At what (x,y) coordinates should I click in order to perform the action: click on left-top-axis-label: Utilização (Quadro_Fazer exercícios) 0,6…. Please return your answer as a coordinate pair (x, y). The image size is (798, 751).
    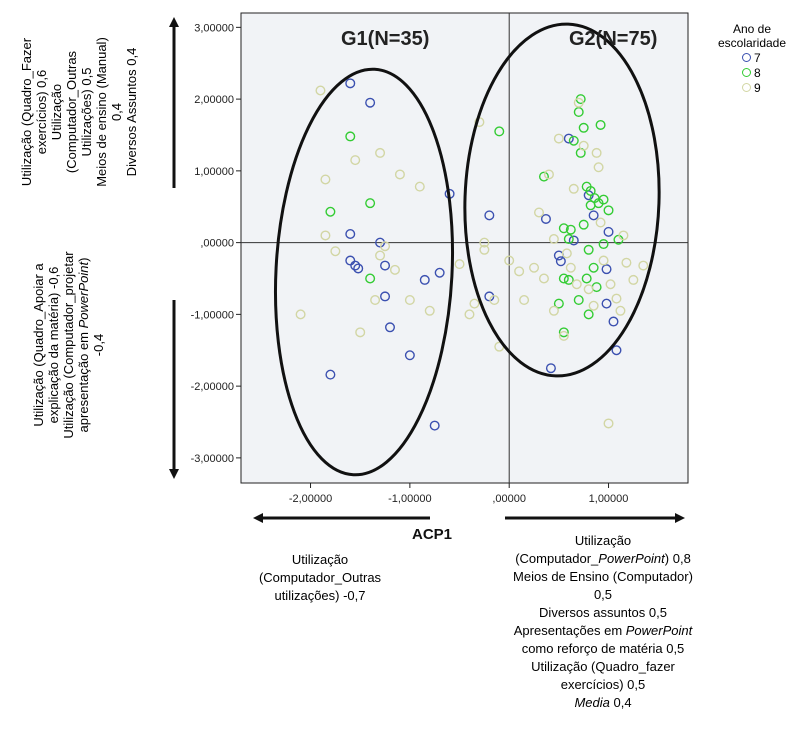
    Looking at the image, I should click on (80, 112).